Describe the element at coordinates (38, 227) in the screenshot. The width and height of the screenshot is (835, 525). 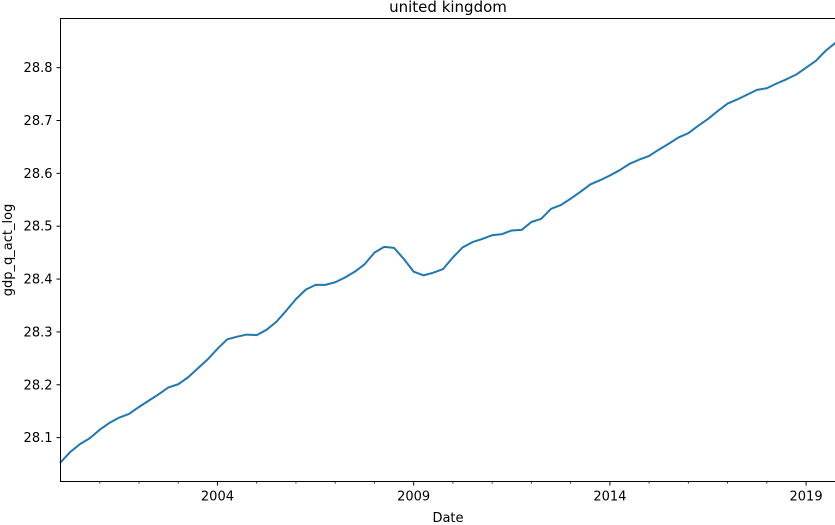
I see `y-tick-label: 28.5` at that location.